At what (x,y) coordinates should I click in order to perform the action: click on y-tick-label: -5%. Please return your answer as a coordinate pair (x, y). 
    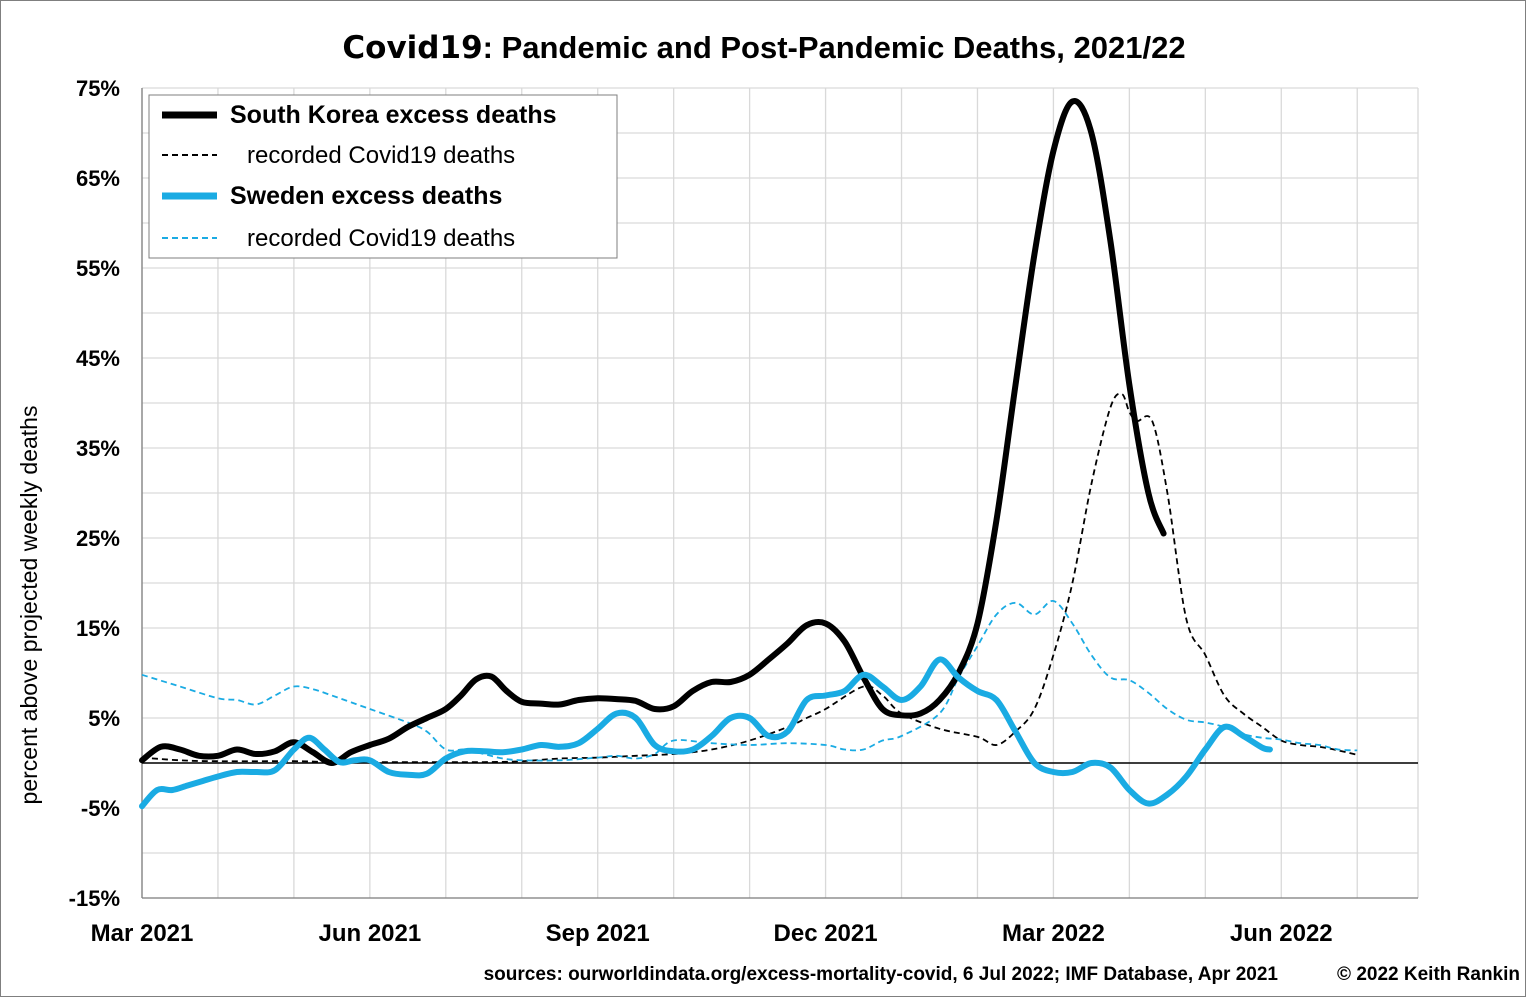
    Looking at the image, I should click on (100, 808).